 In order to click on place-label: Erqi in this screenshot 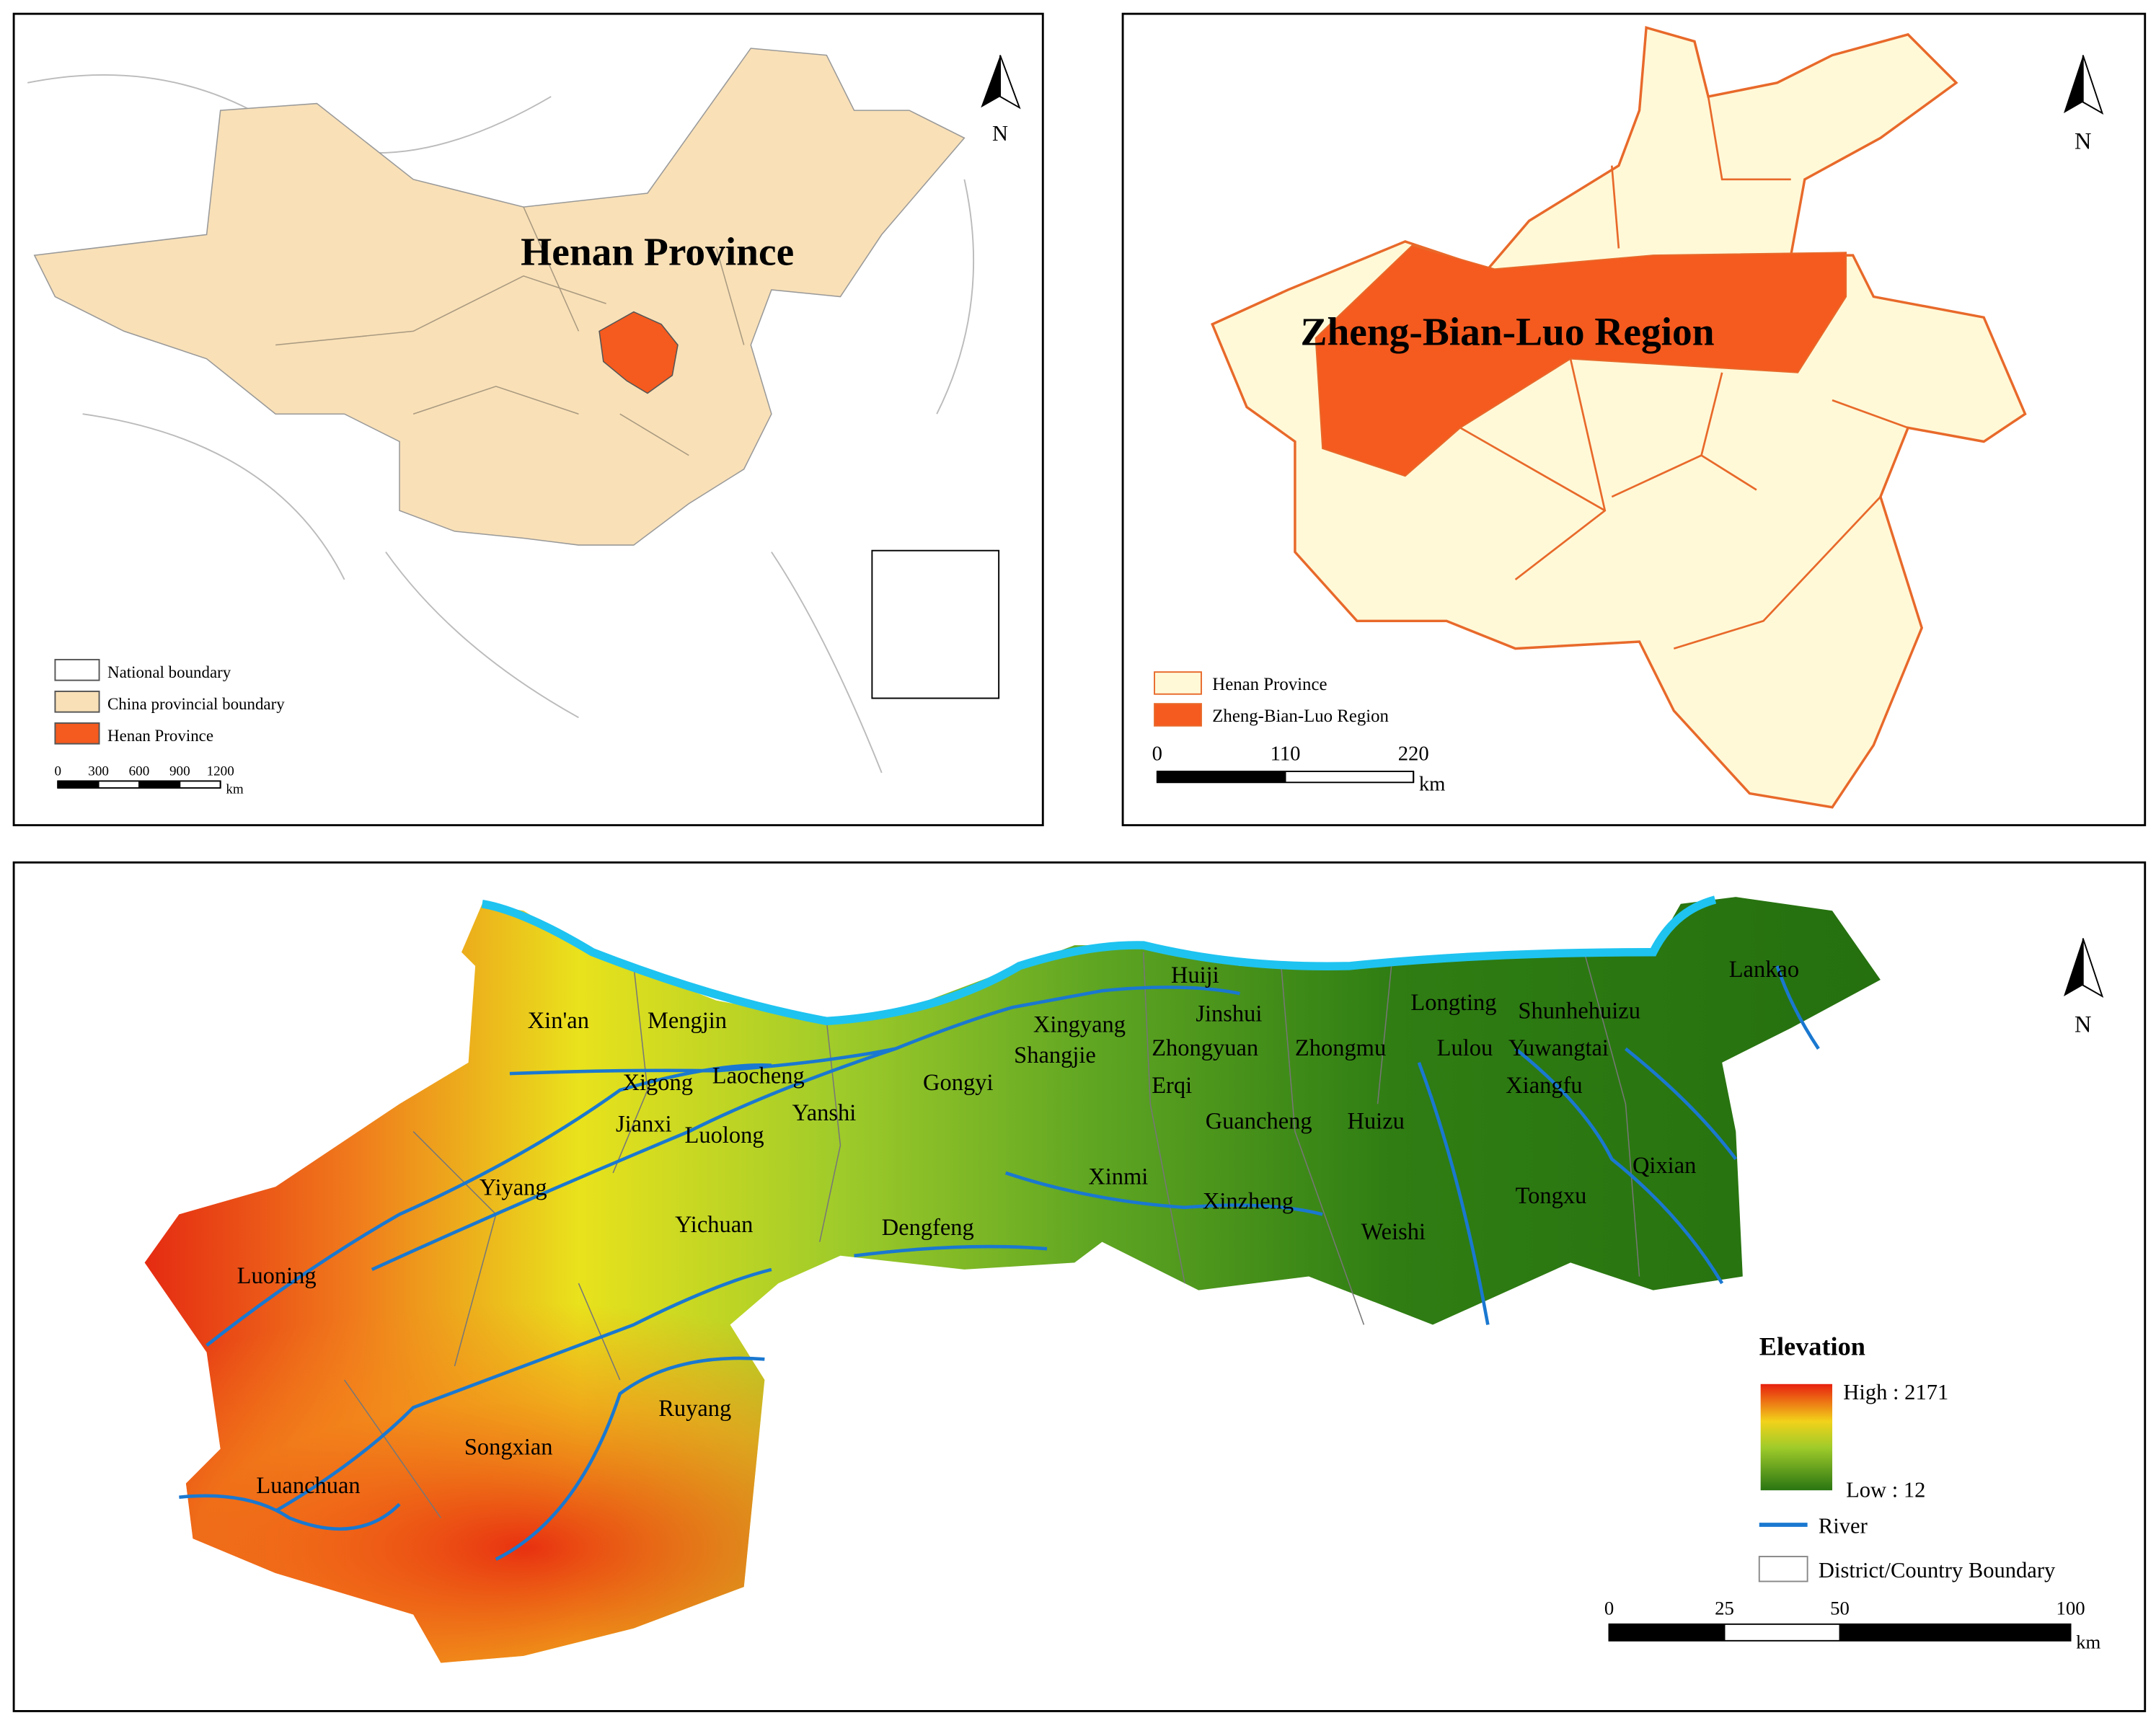, I will do `click(1172, 1086)`.